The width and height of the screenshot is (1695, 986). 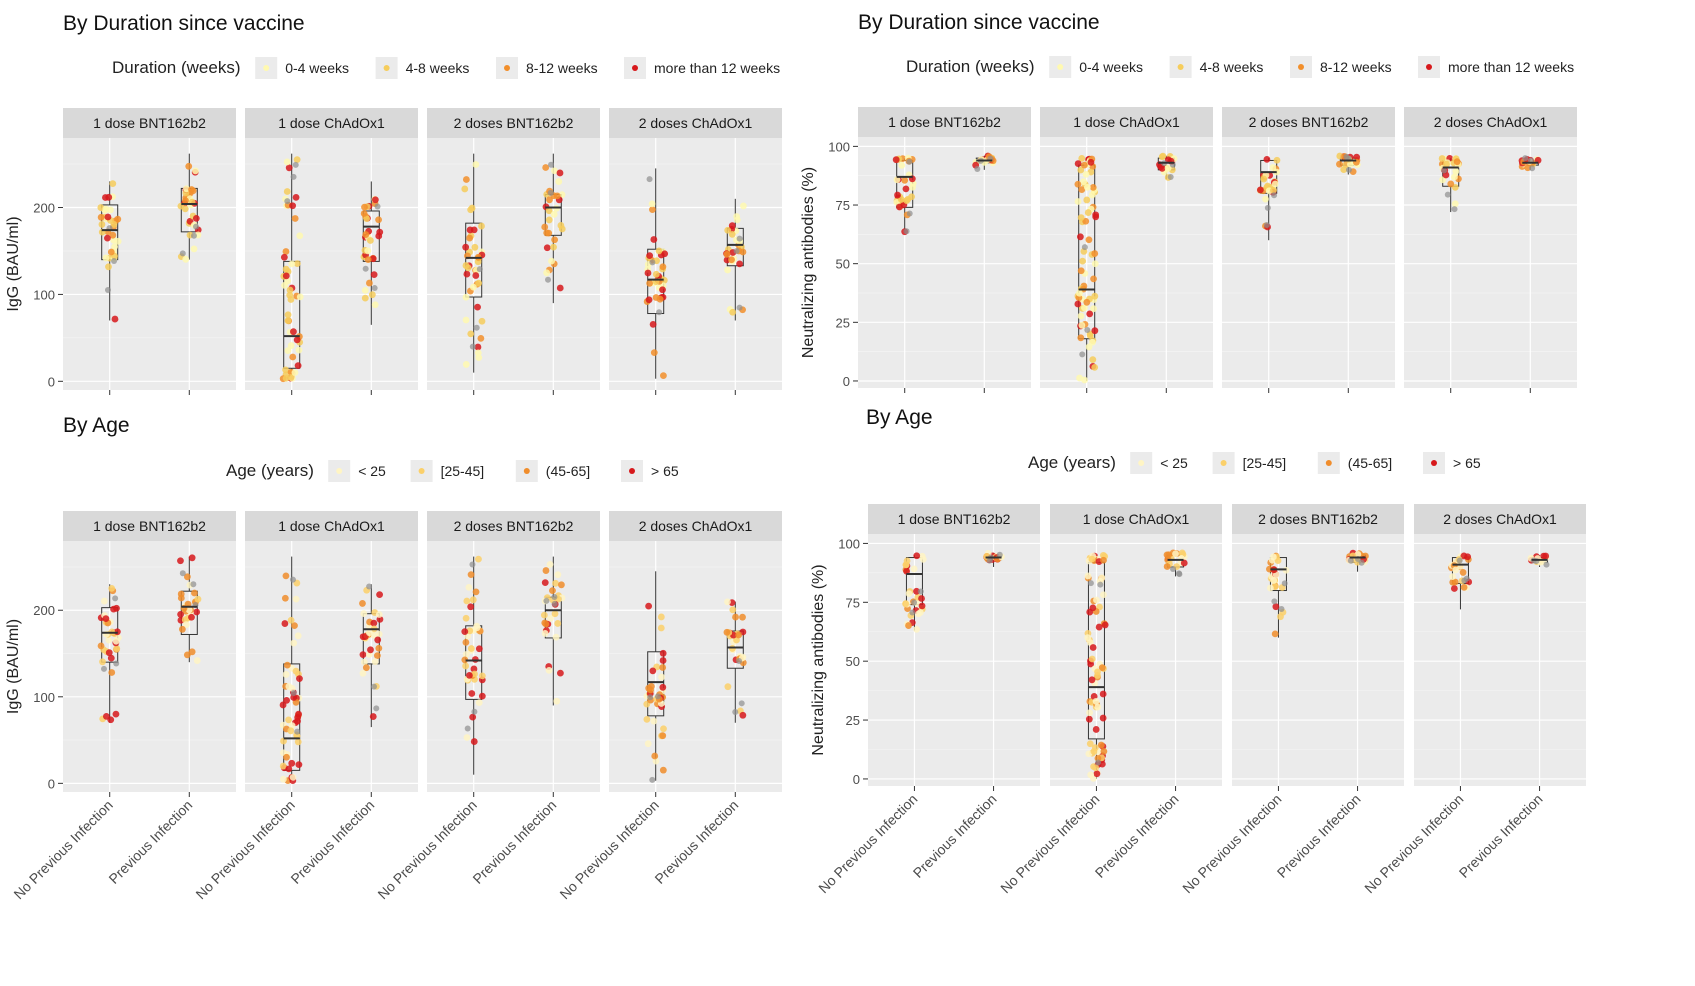 I want to click on y-tick-label: 200, so click(x=44, y=208).